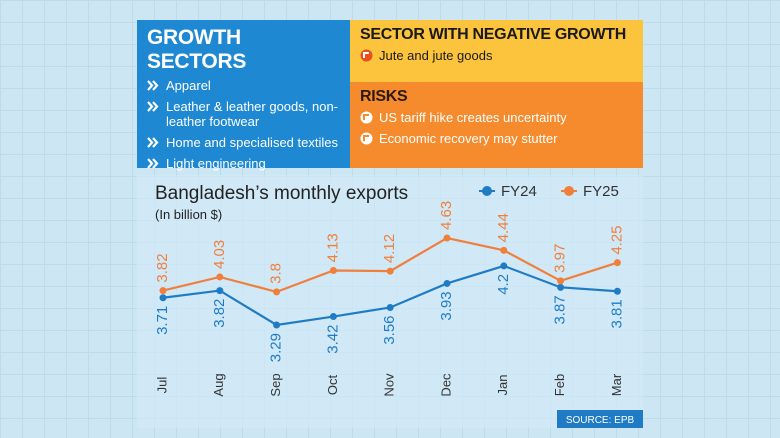 Image resolution: width=780 pixels, height=438 pixels. I want to click on data-label: 4.12, so click(389, 248).